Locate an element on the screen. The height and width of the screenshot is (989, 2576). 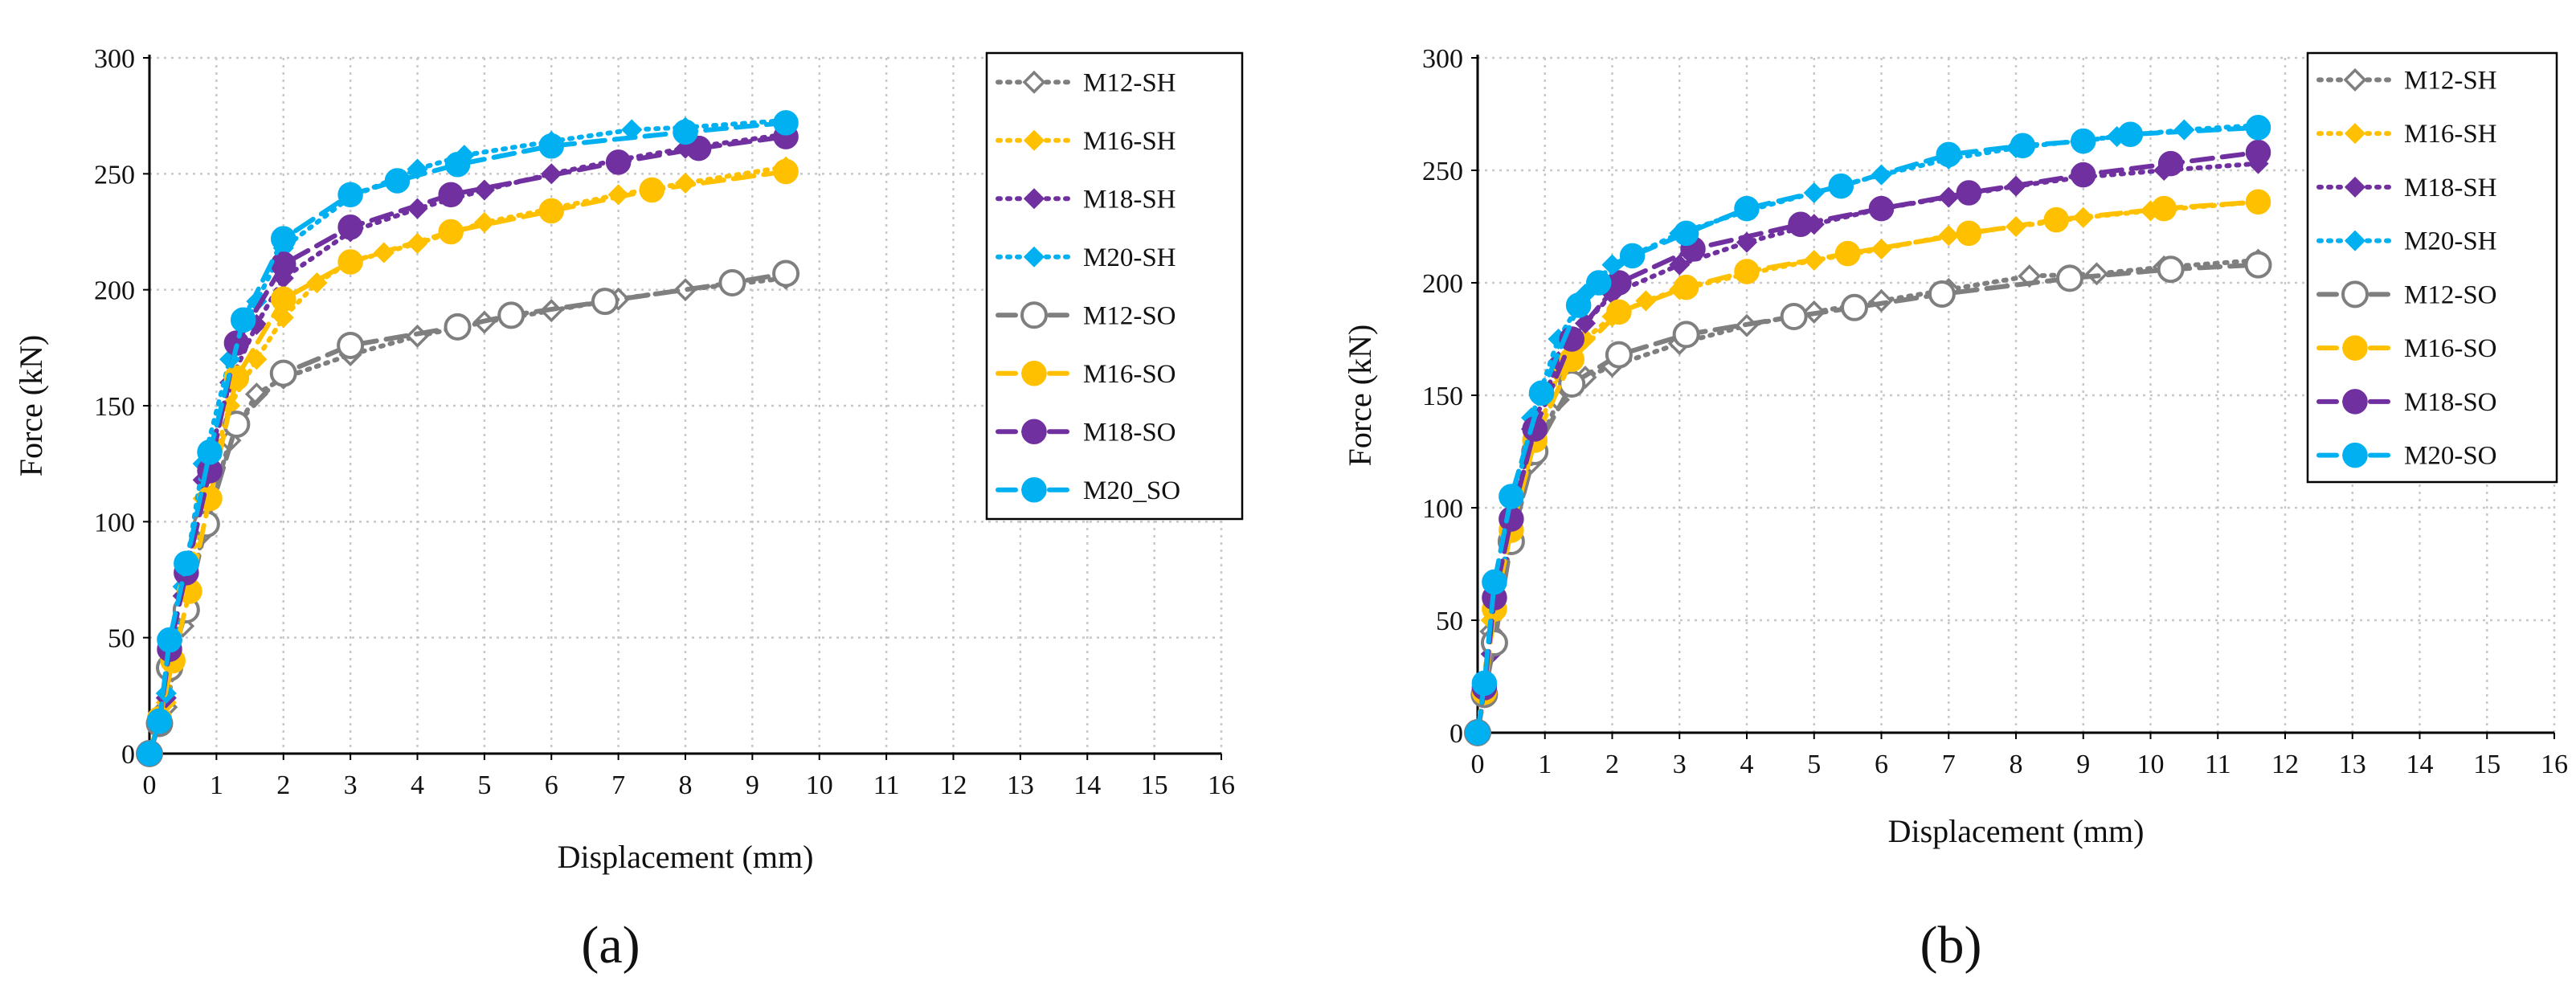
legend-item-m18-so: M18-SO is located at coordinates (1086, 432).